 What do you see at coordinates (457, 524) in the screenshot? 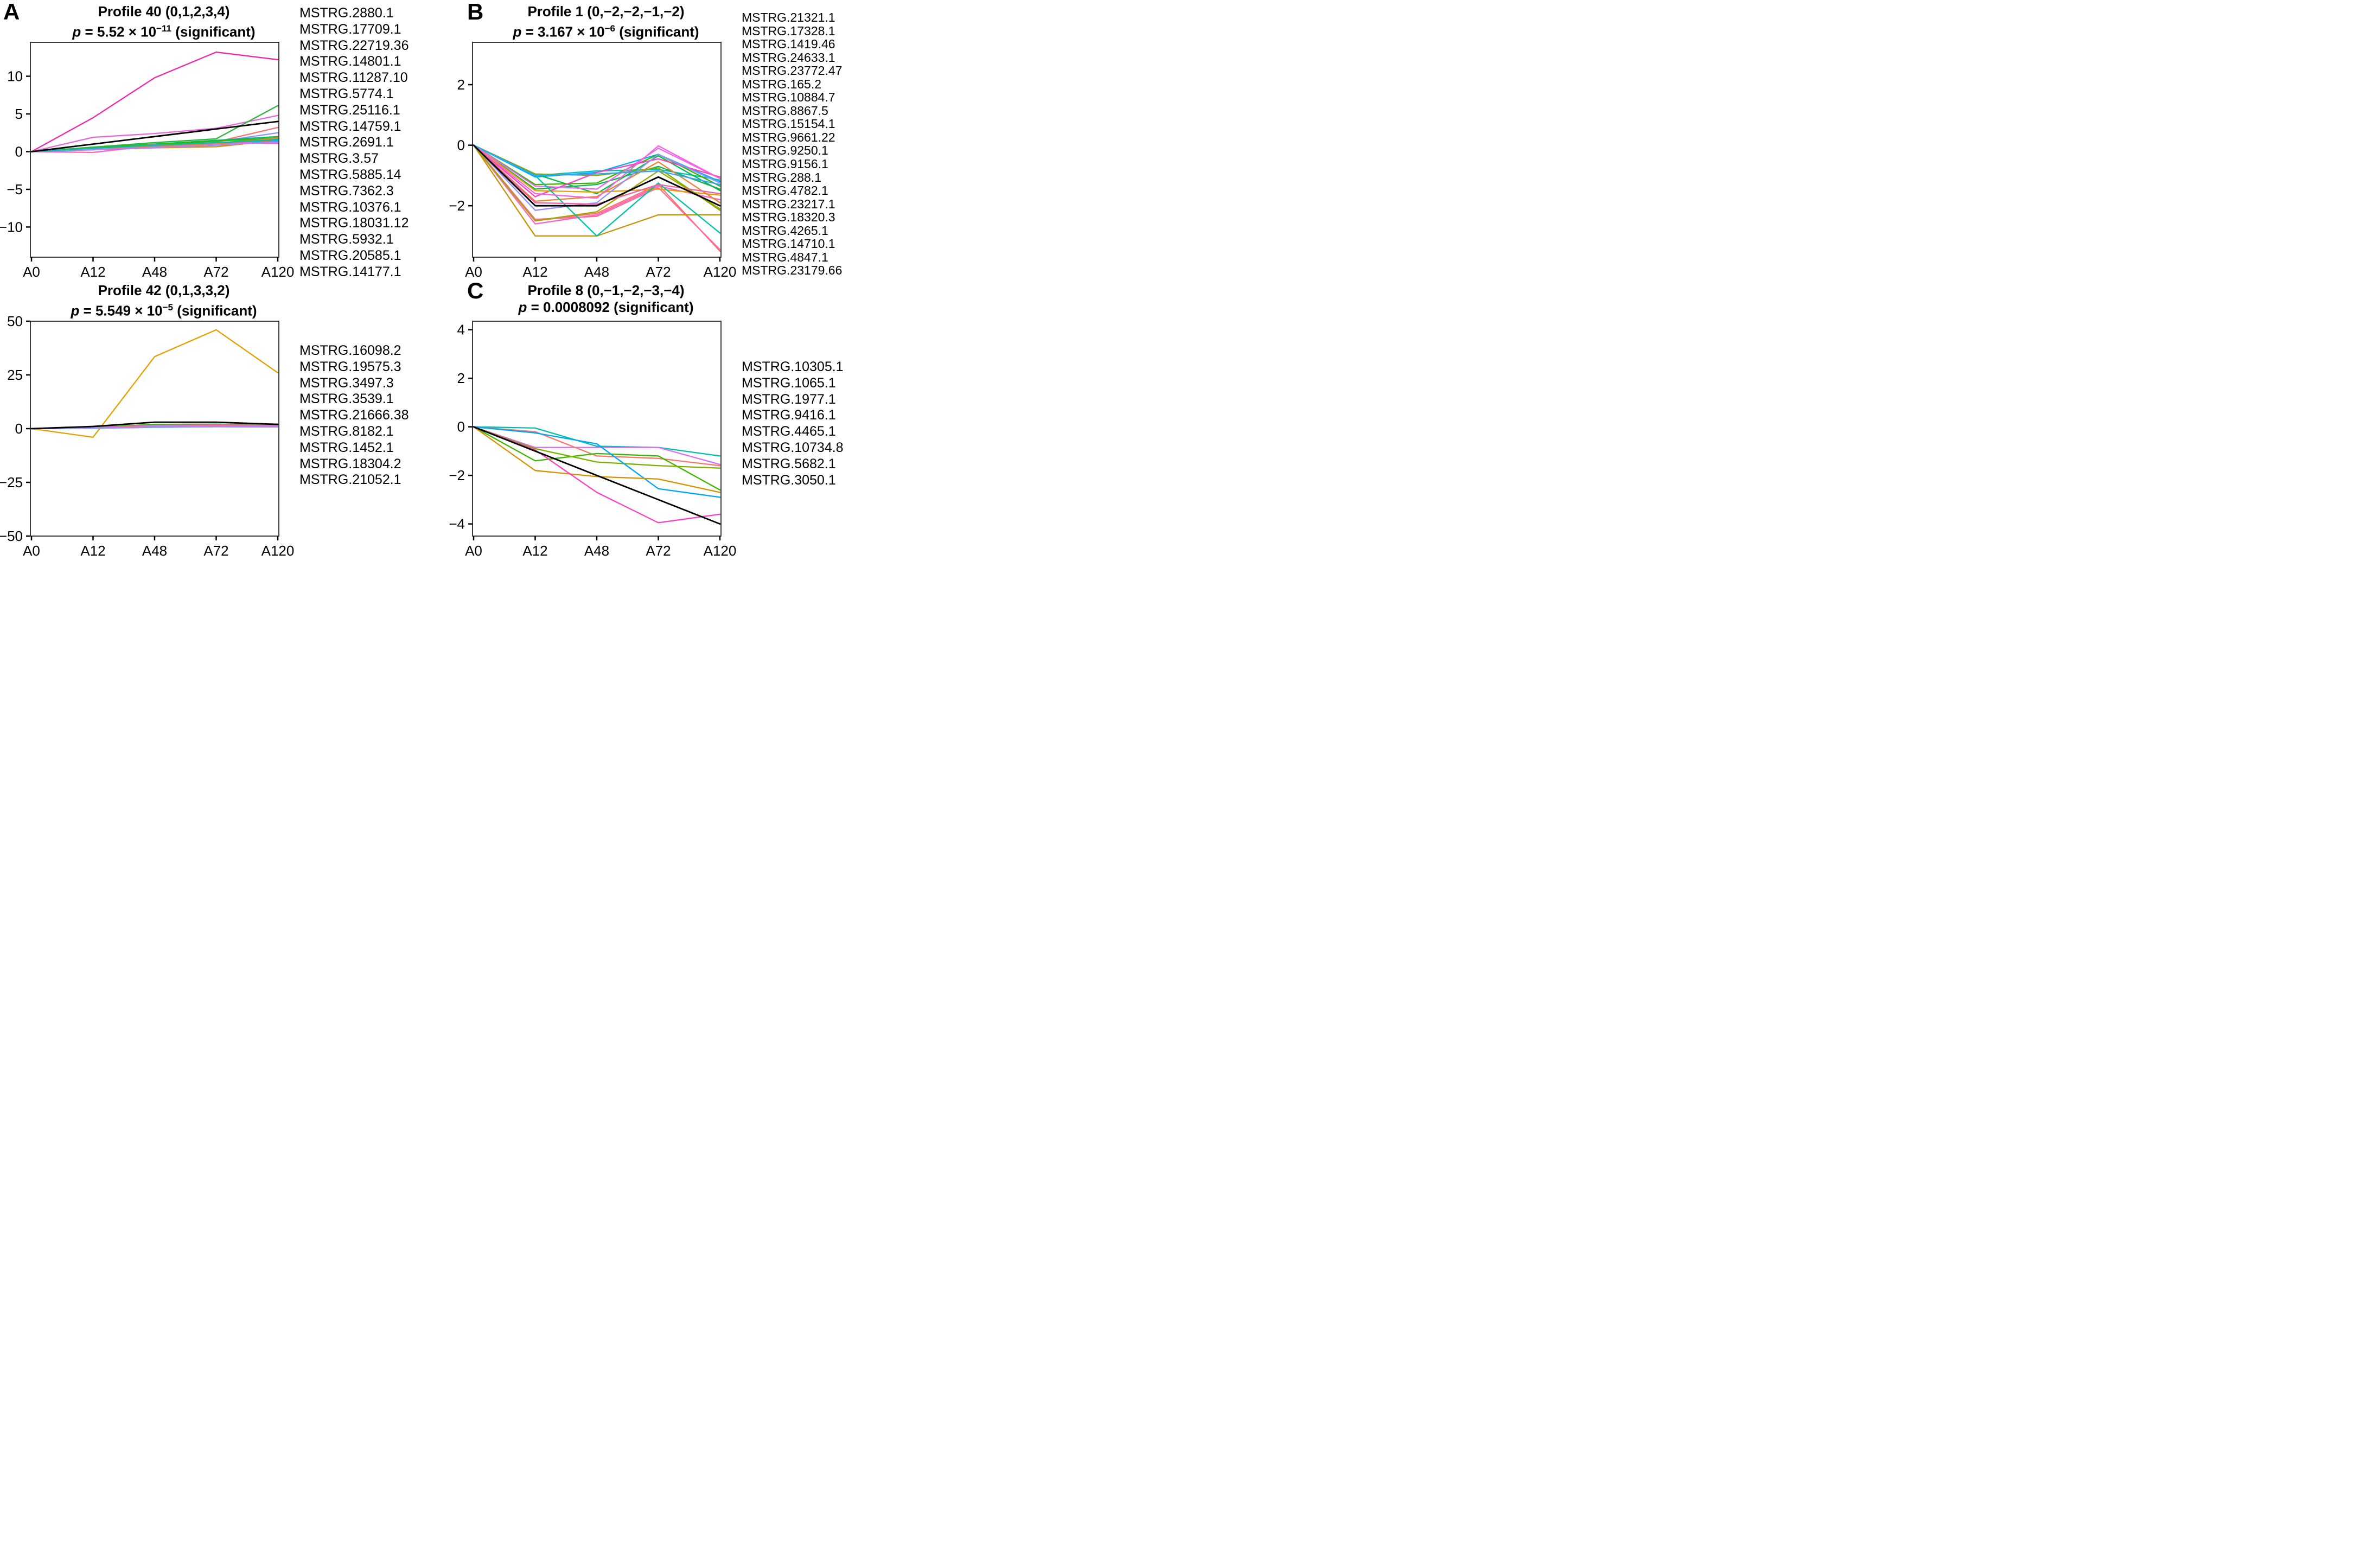
I see `y-tick-label: −4` at bounding box center [457, 524].